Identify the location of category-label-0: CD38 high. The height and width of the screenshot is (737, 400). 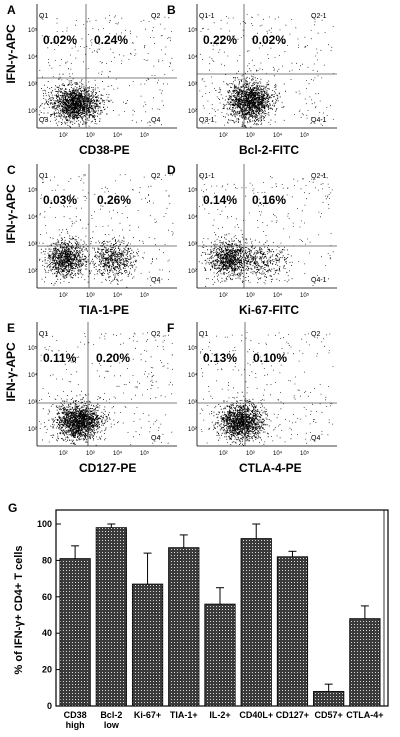
(75, 720).